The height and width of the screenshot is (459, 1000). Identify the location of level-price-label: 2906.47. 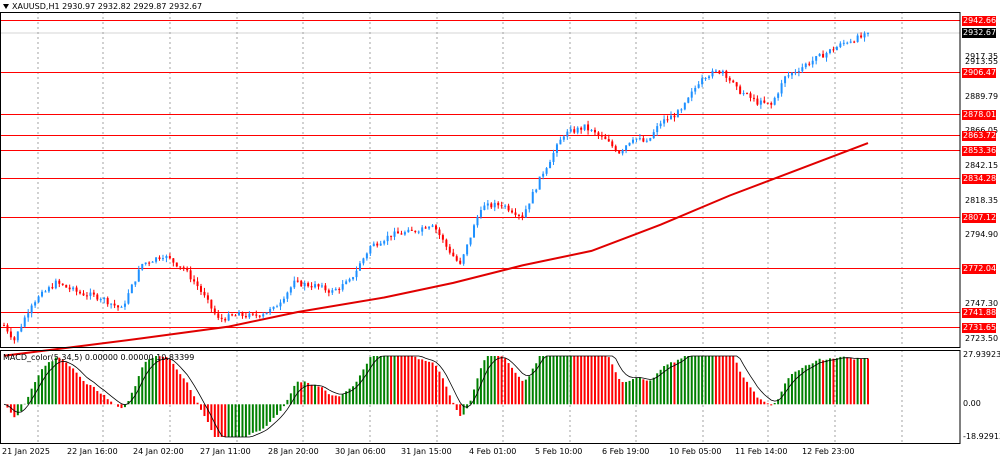
(979, 72).